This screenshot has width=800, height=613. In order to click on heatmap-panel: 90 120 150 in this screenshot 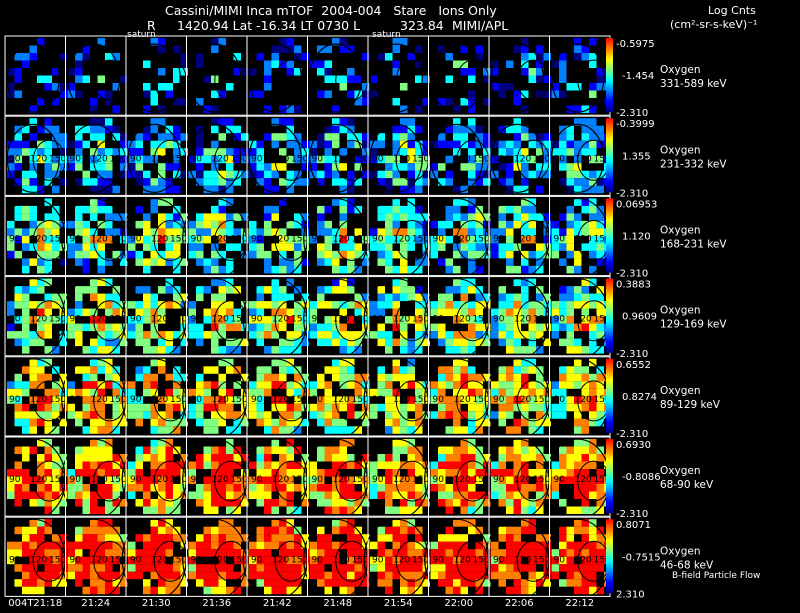, I will do `click(215, 478)`.